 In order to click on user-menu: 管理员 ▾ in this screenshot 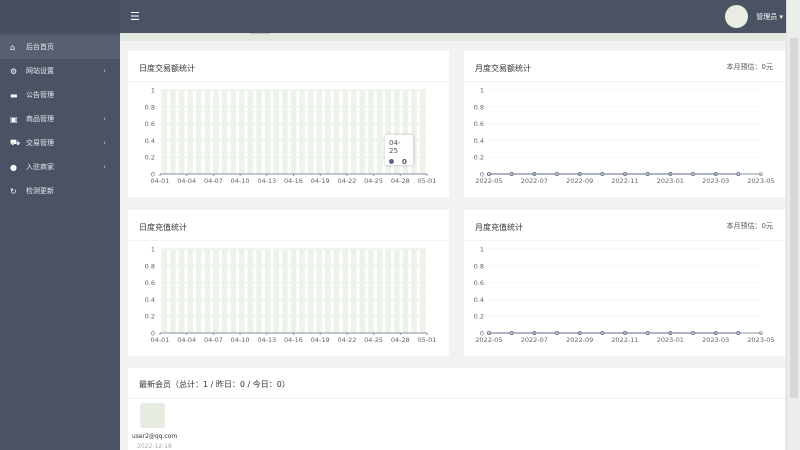, I will do `click(769, 17)`.